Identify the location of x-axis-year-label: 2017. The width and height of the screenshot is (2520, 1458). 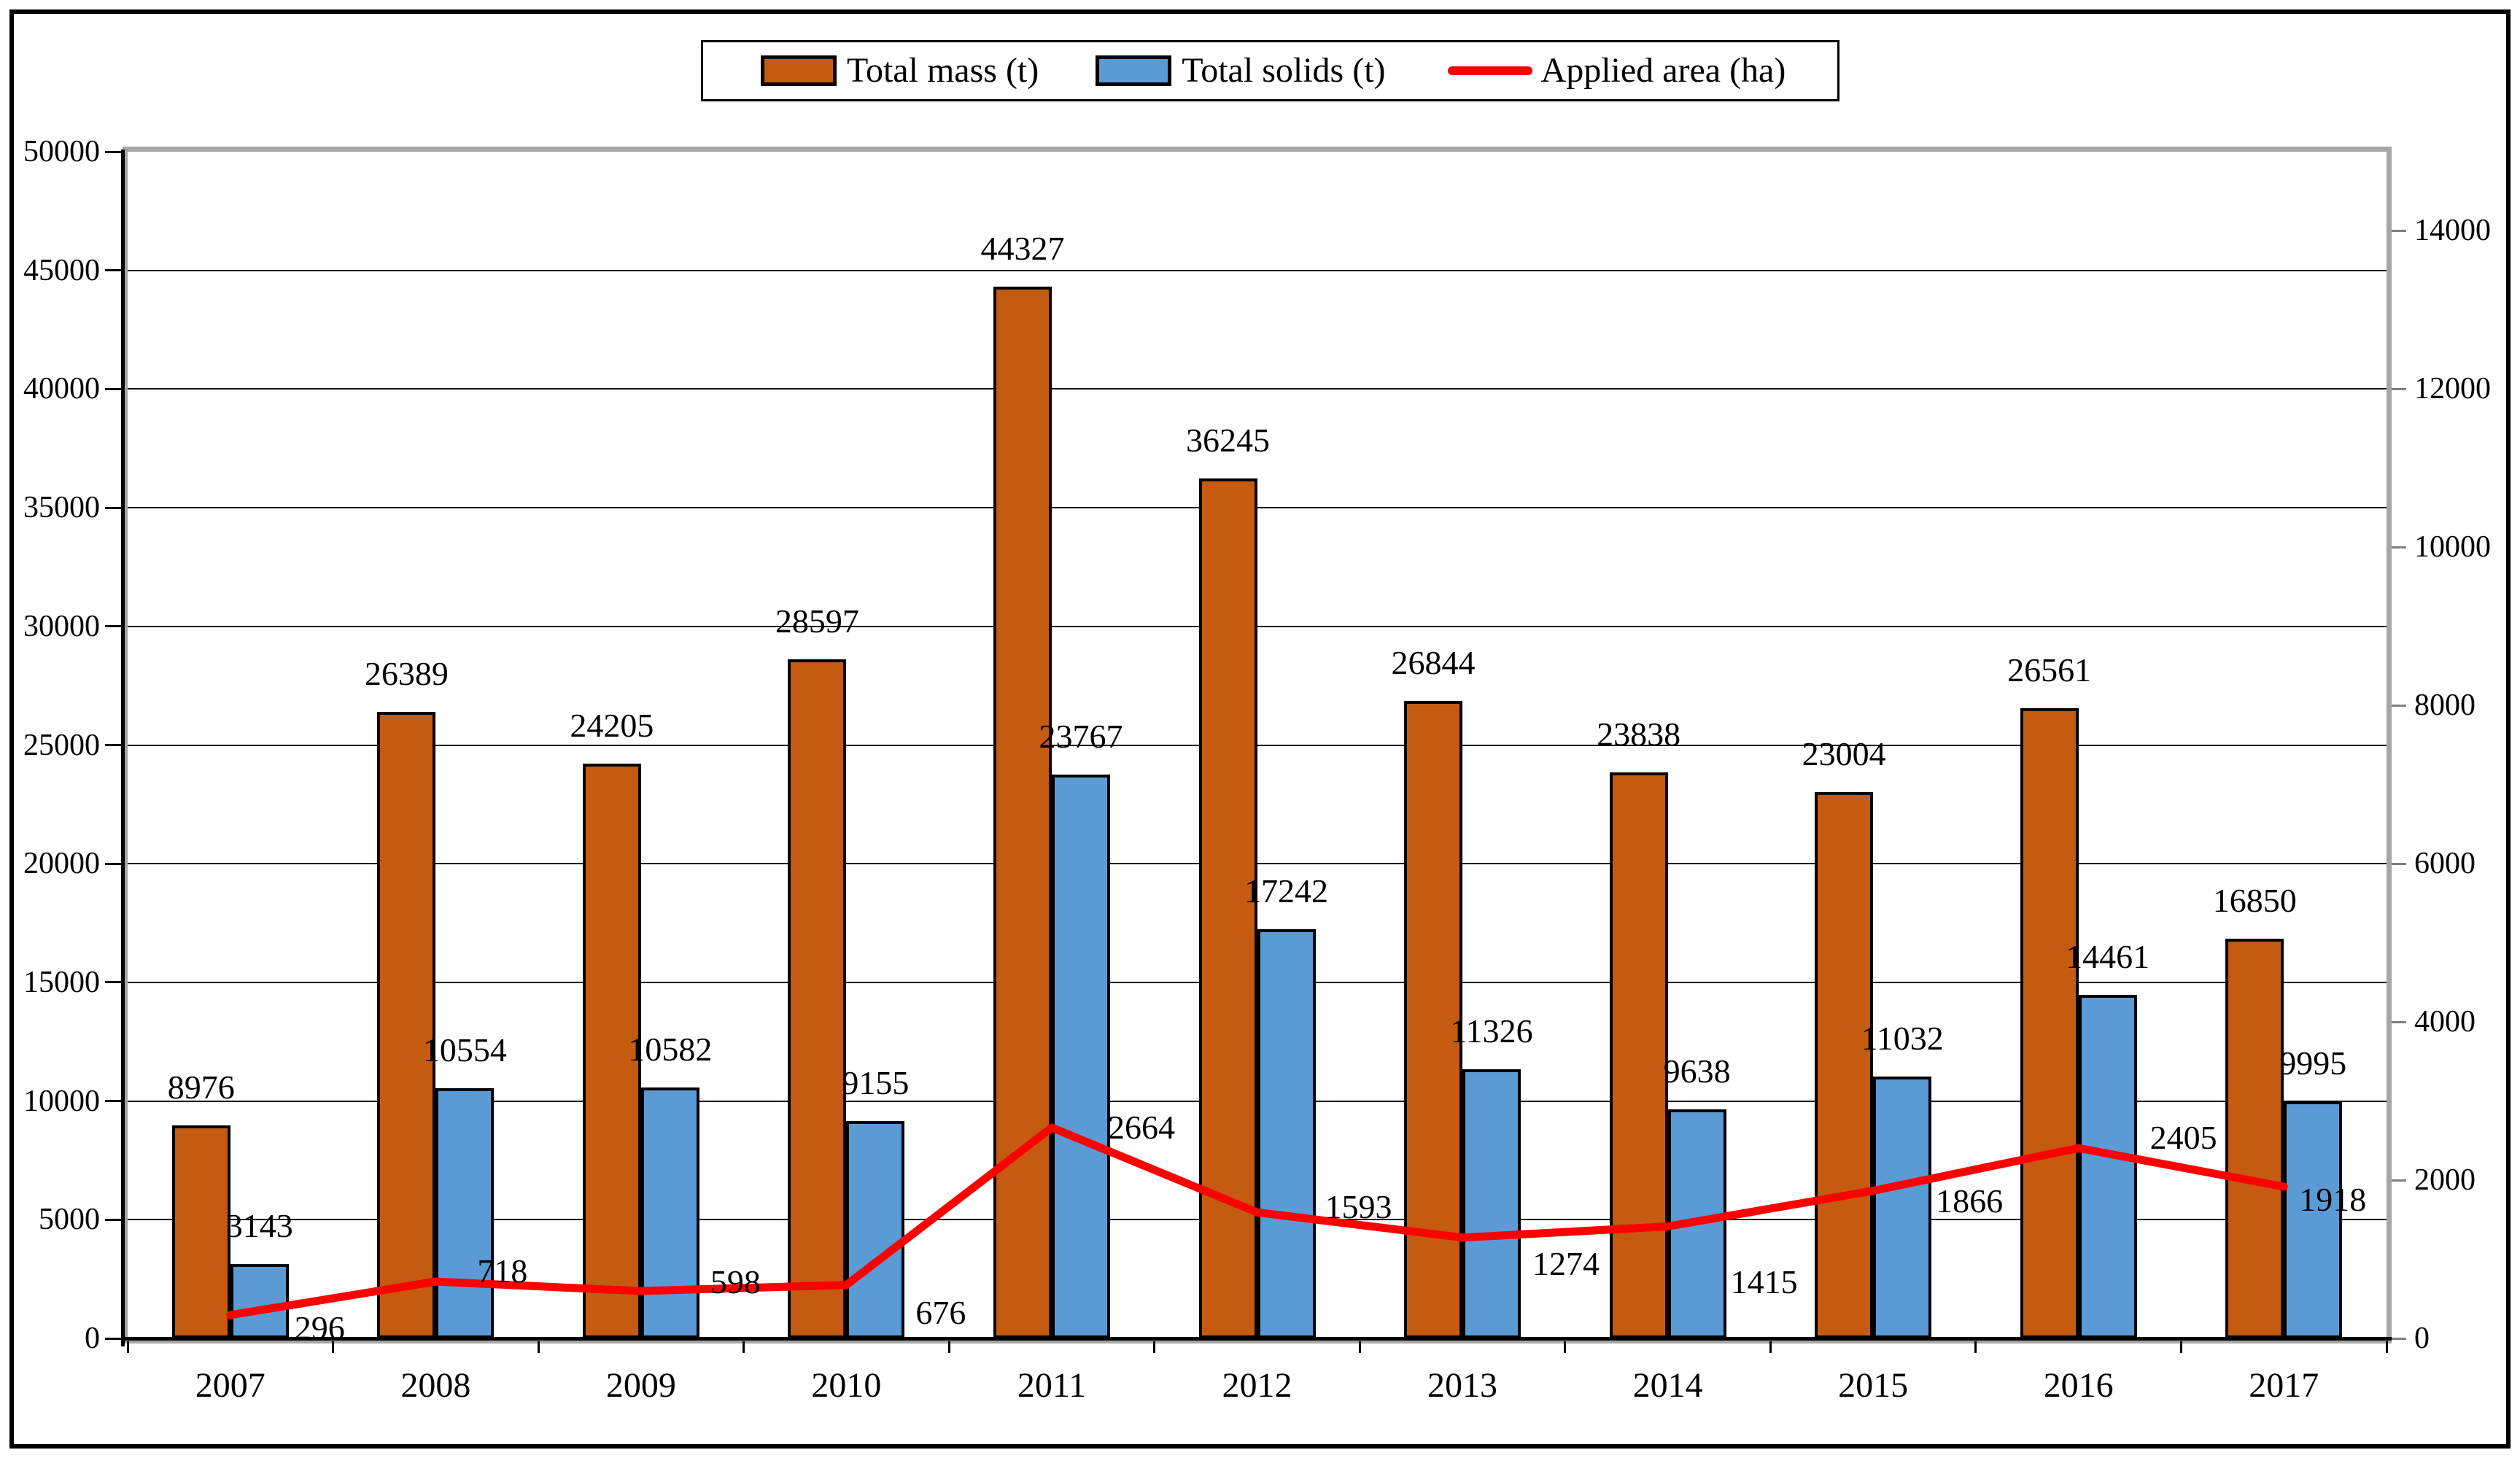
(2284, 1385).